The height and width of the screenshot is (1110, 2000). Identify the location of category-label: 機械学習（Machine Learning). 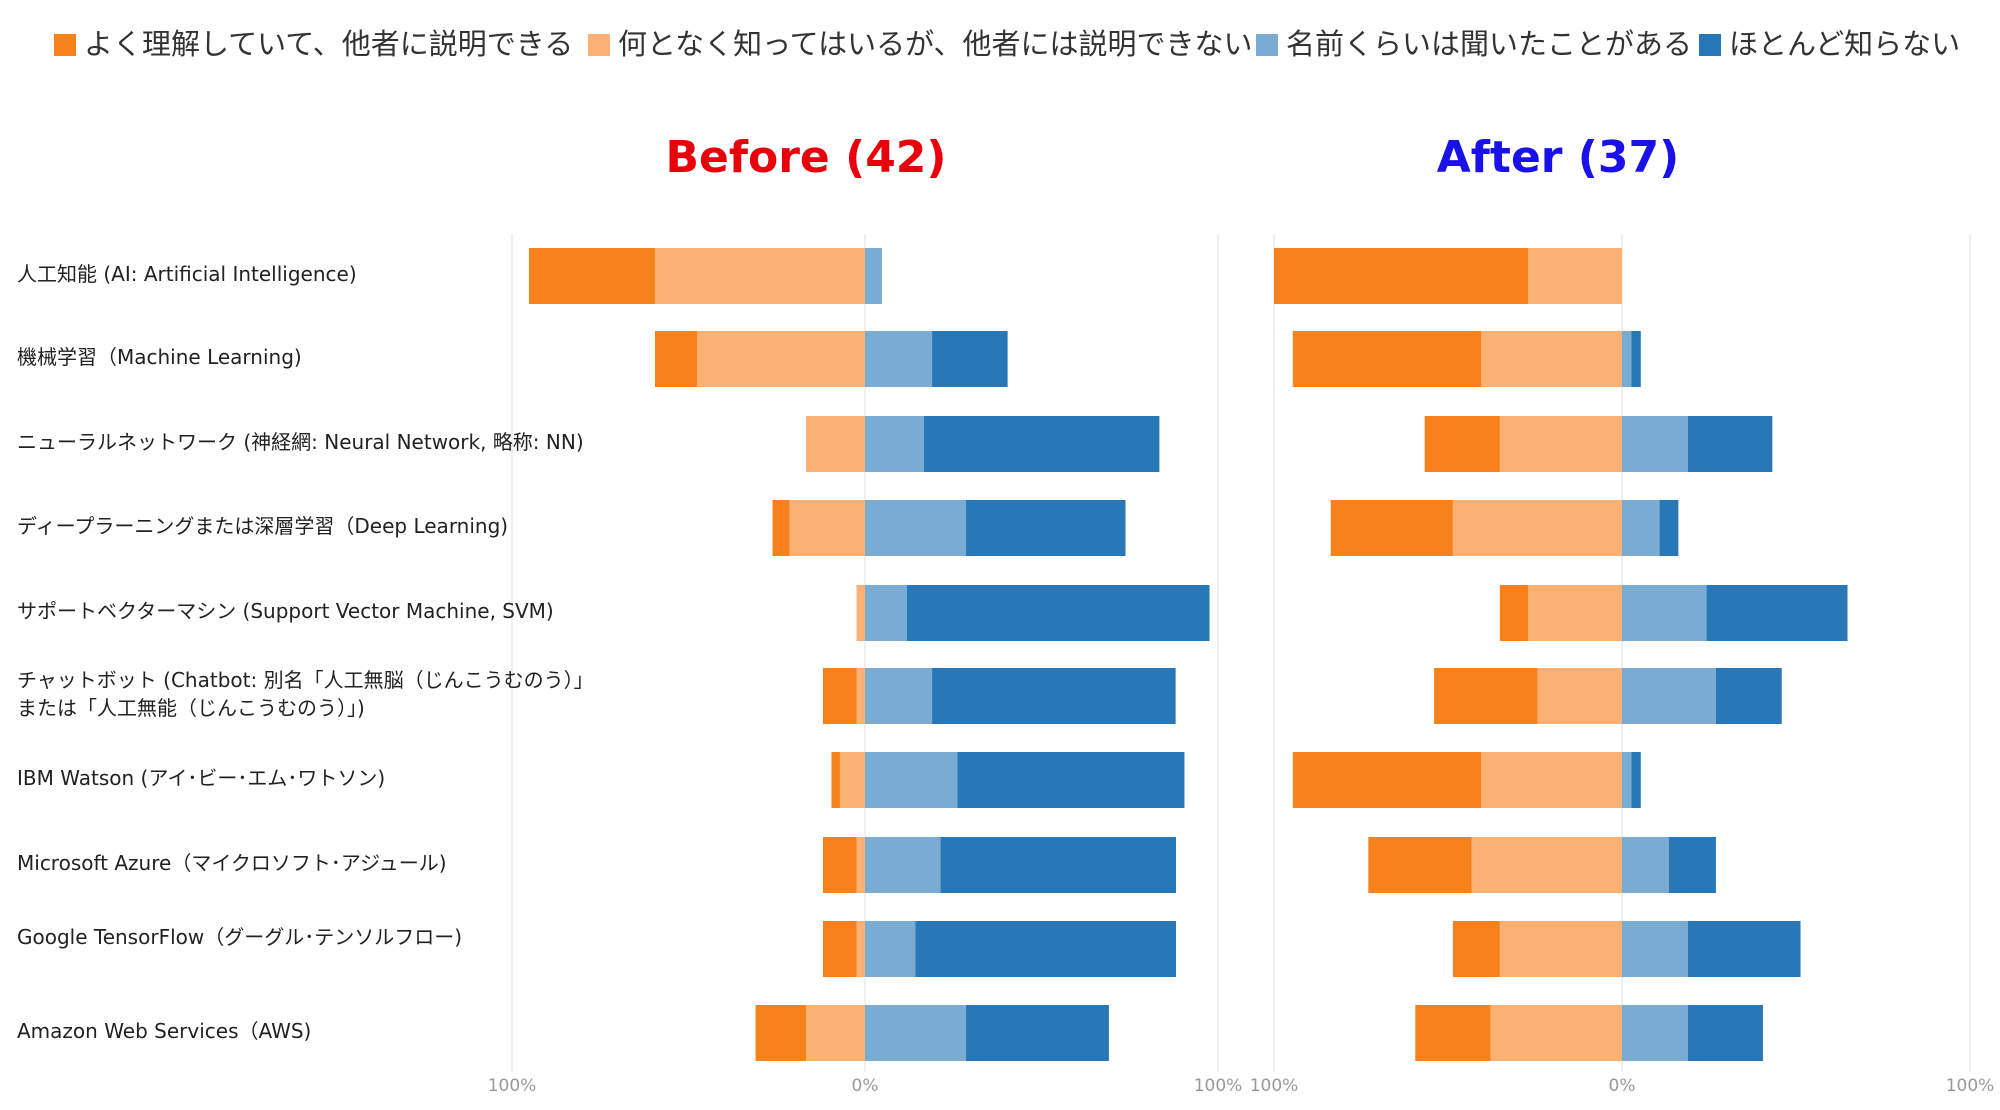
(159, 357).